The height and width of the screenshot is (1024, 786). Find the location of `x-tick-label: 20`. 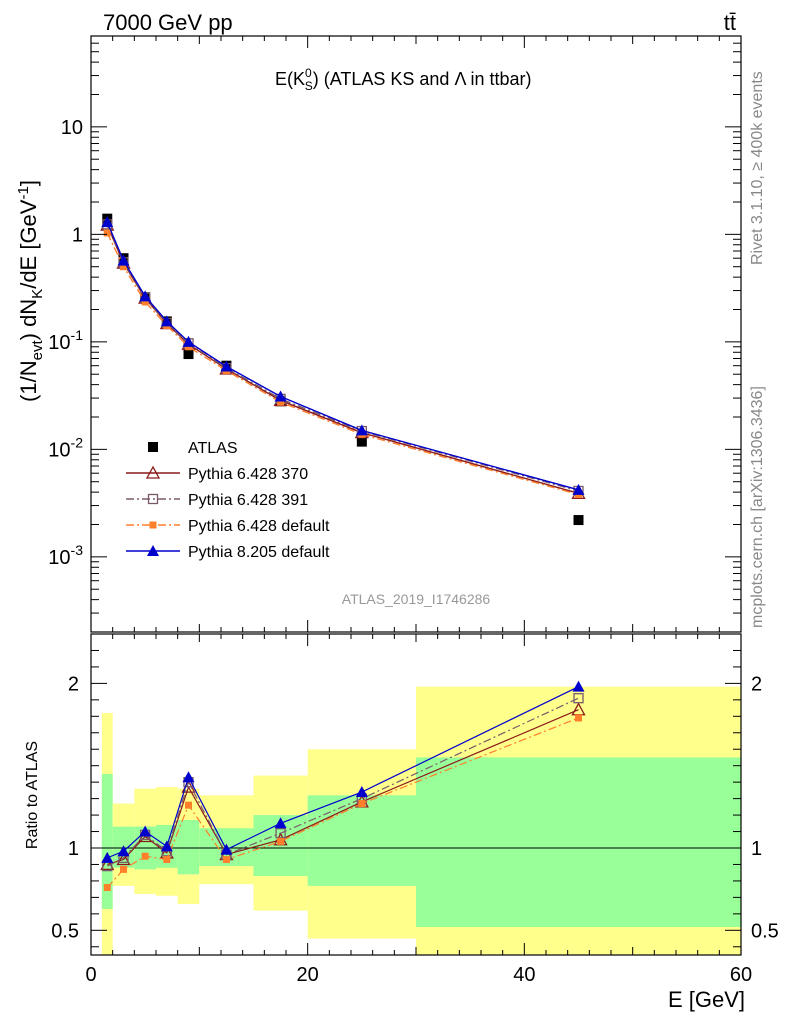

x-tick-label: 20 is located at coordinates (308, 975).